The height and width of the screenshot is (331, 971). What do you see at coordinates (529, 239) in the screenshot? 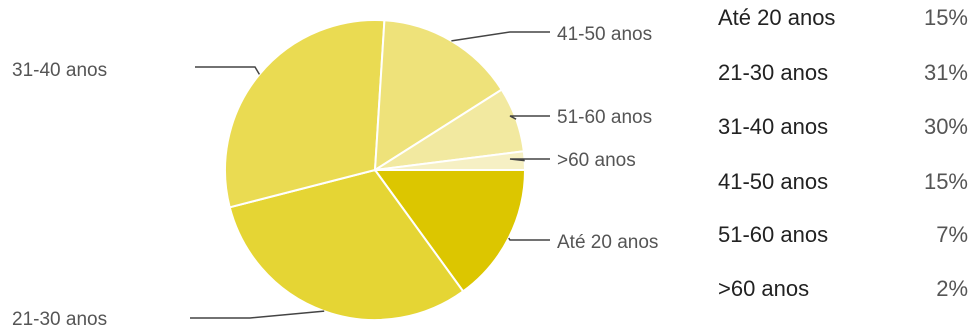
I see `leader-line-at-20-anos` at bounding box center [529, 239].